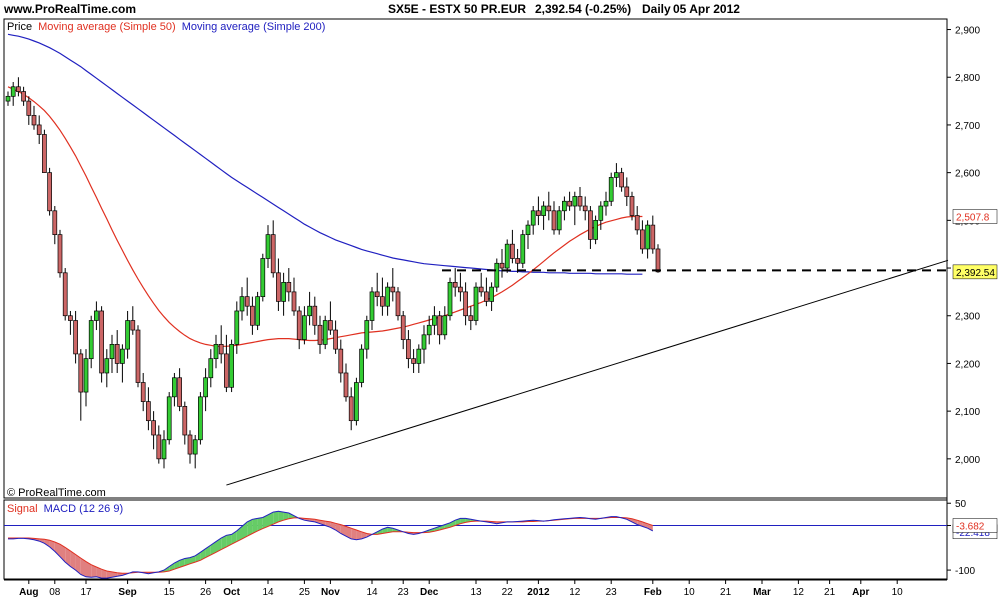 The image size is (1000, 600). What do you see at coordinates (372, 592) in the screenshot?
I see `x-tick-label: 14` at bounding box center [372, 592].